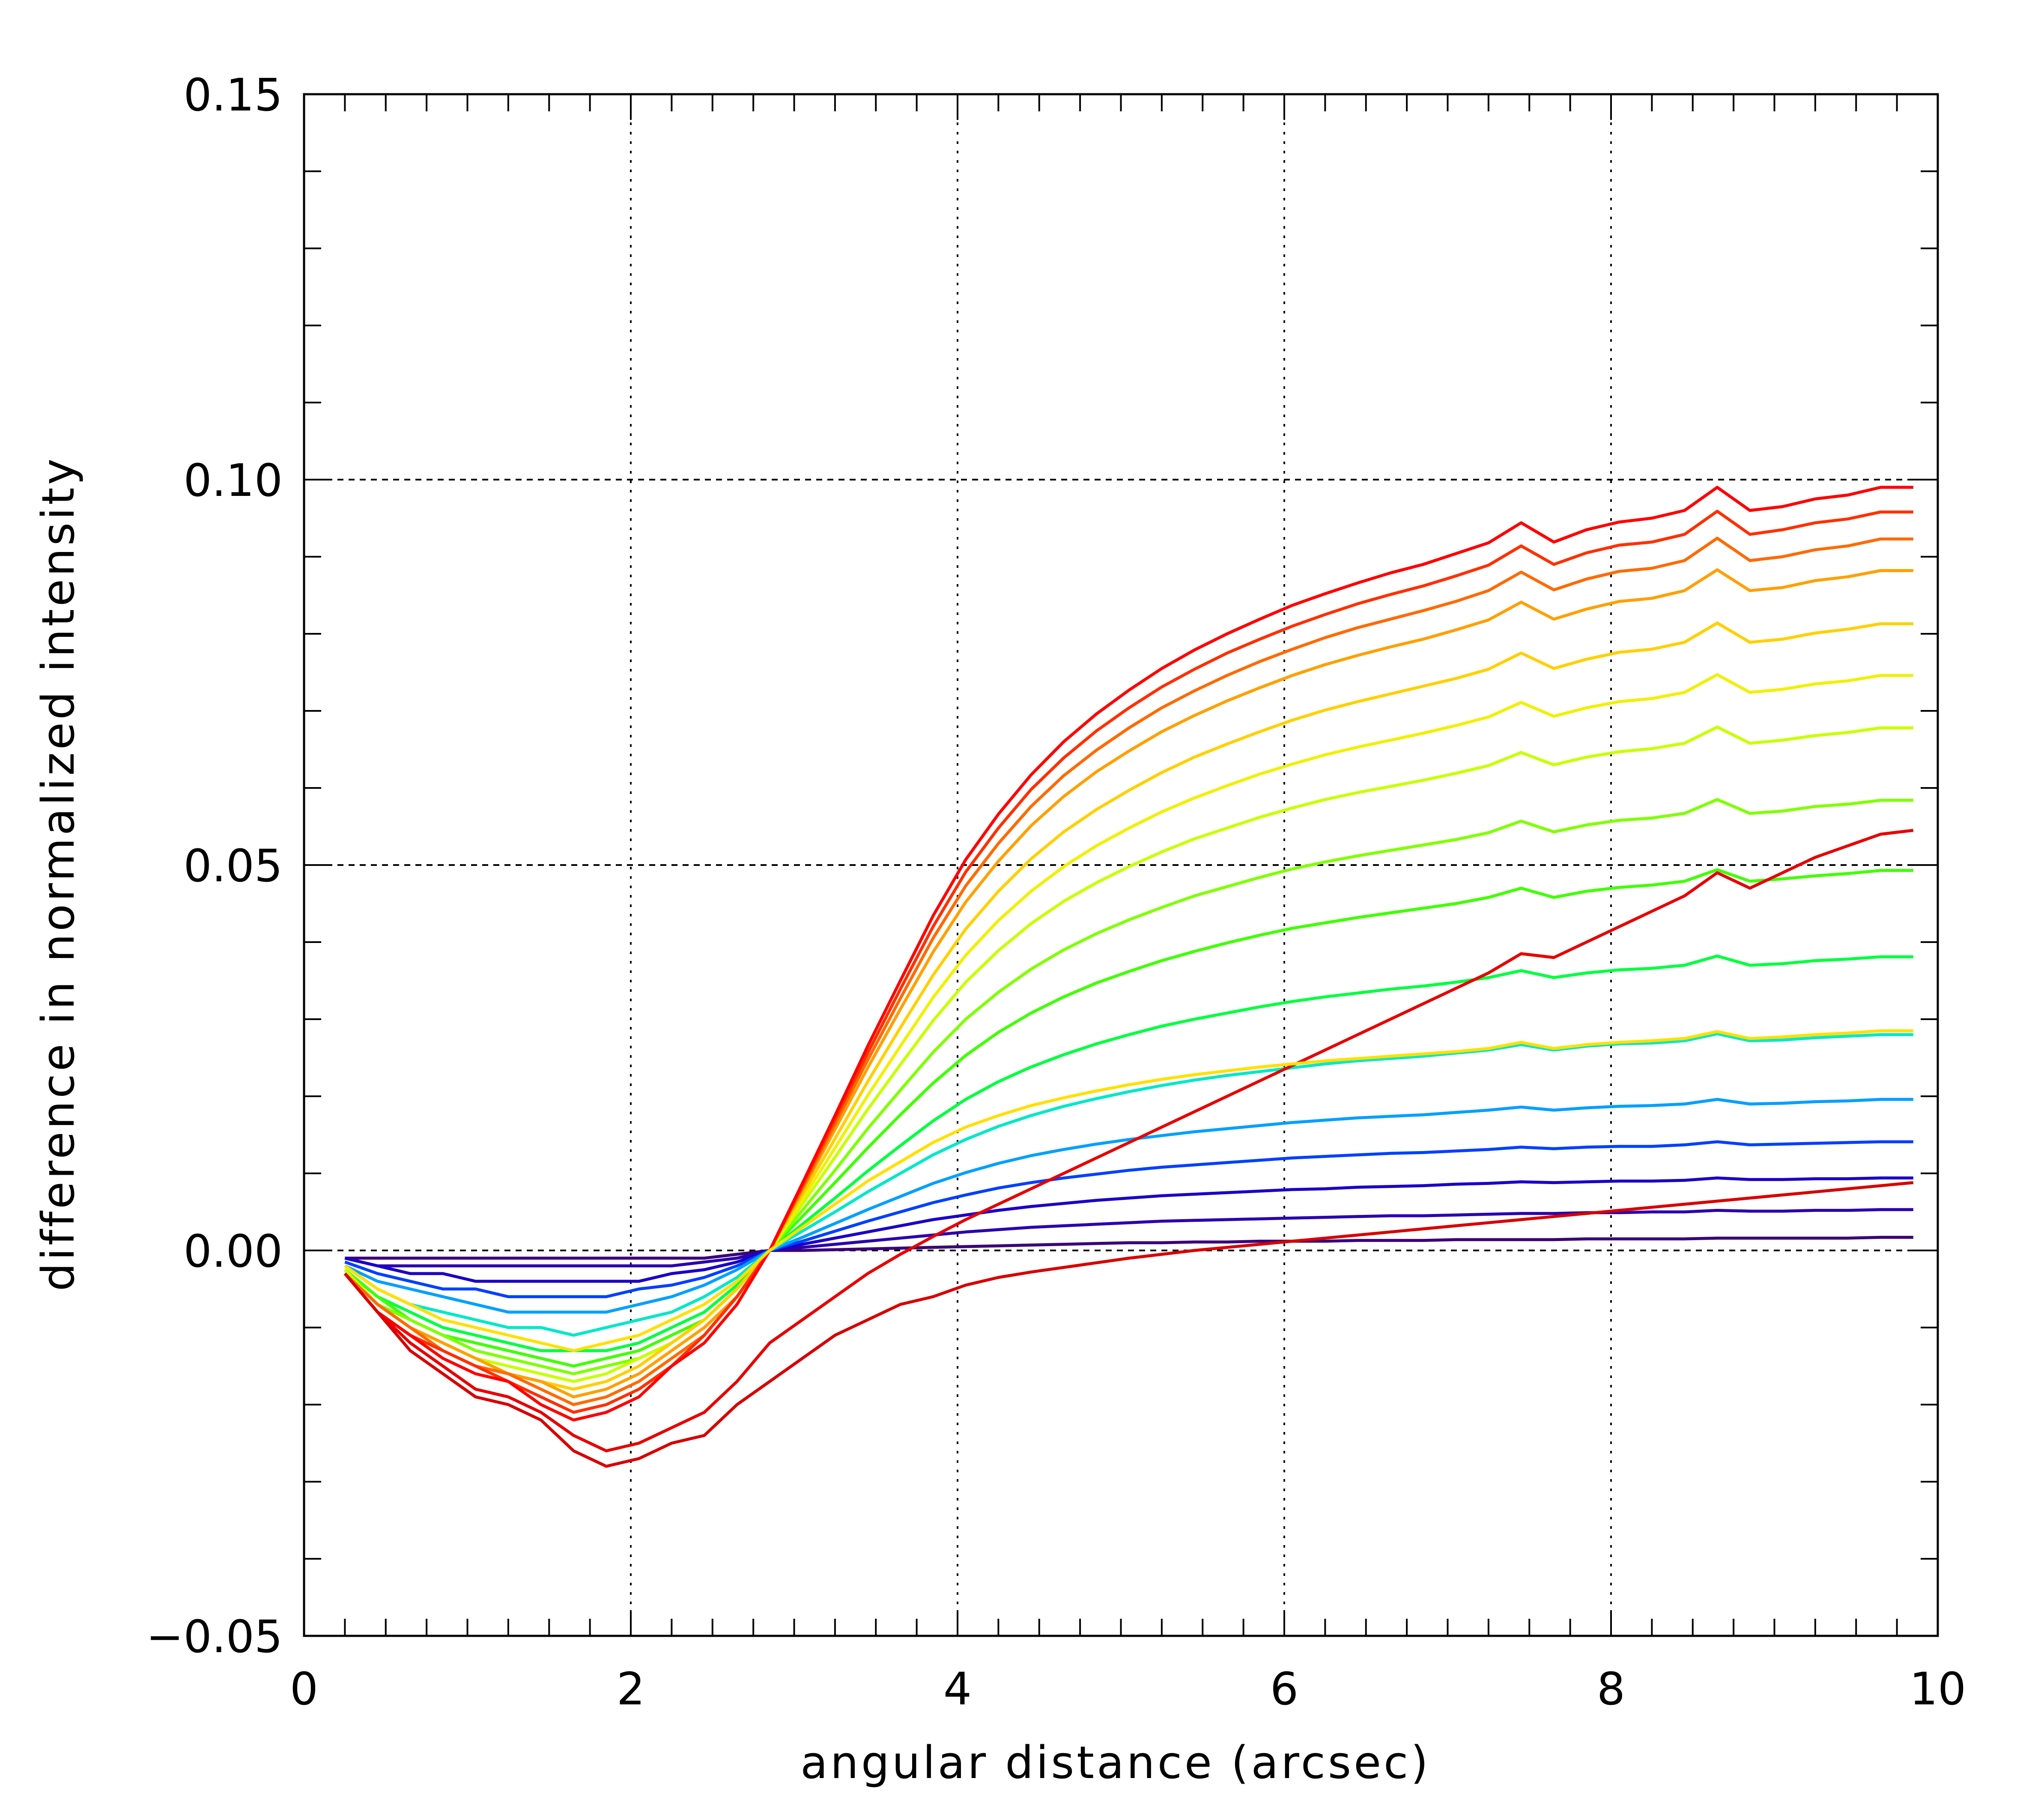 This screenshot has width=2020, height=1820. I want to click on y-tick-label: 0.10, so click(233, 480).